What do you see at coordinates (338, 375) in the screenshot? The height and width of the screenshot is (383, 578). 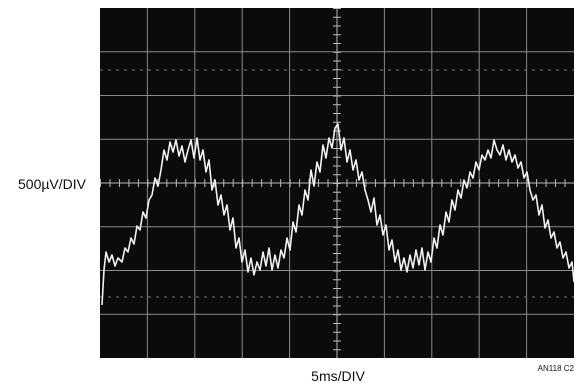 I see `horizontal-scale-label: 5ms/DIV` at bounding box center [338, 375].